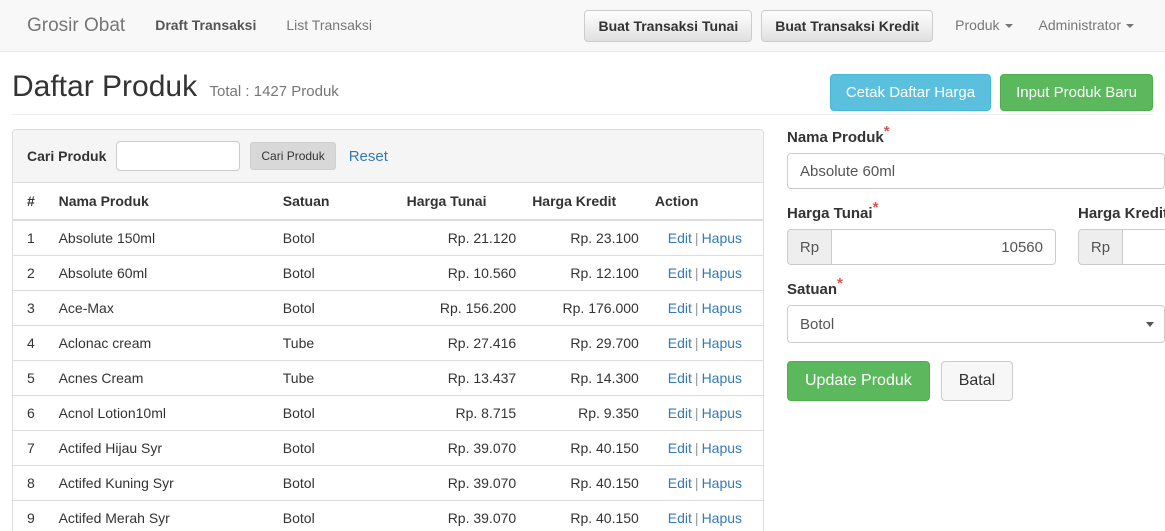 This screenshot has width=1165, height=531. What do you see at coordinates (604, 238) in the screenshot?
I see `cell-harga-kredit: Rp. 23.100` at bounding box center [604, 238].